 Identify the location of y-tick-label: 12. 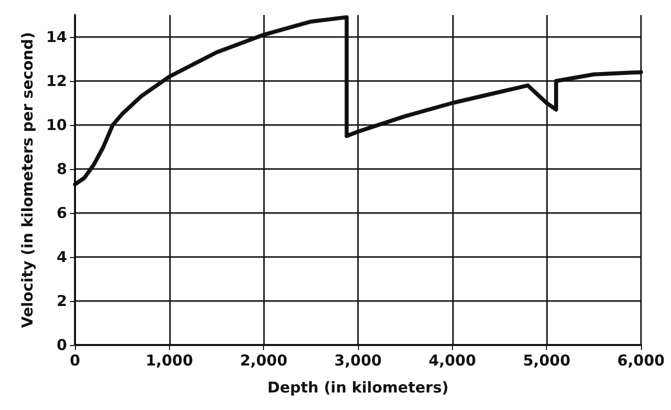
(56, 81).